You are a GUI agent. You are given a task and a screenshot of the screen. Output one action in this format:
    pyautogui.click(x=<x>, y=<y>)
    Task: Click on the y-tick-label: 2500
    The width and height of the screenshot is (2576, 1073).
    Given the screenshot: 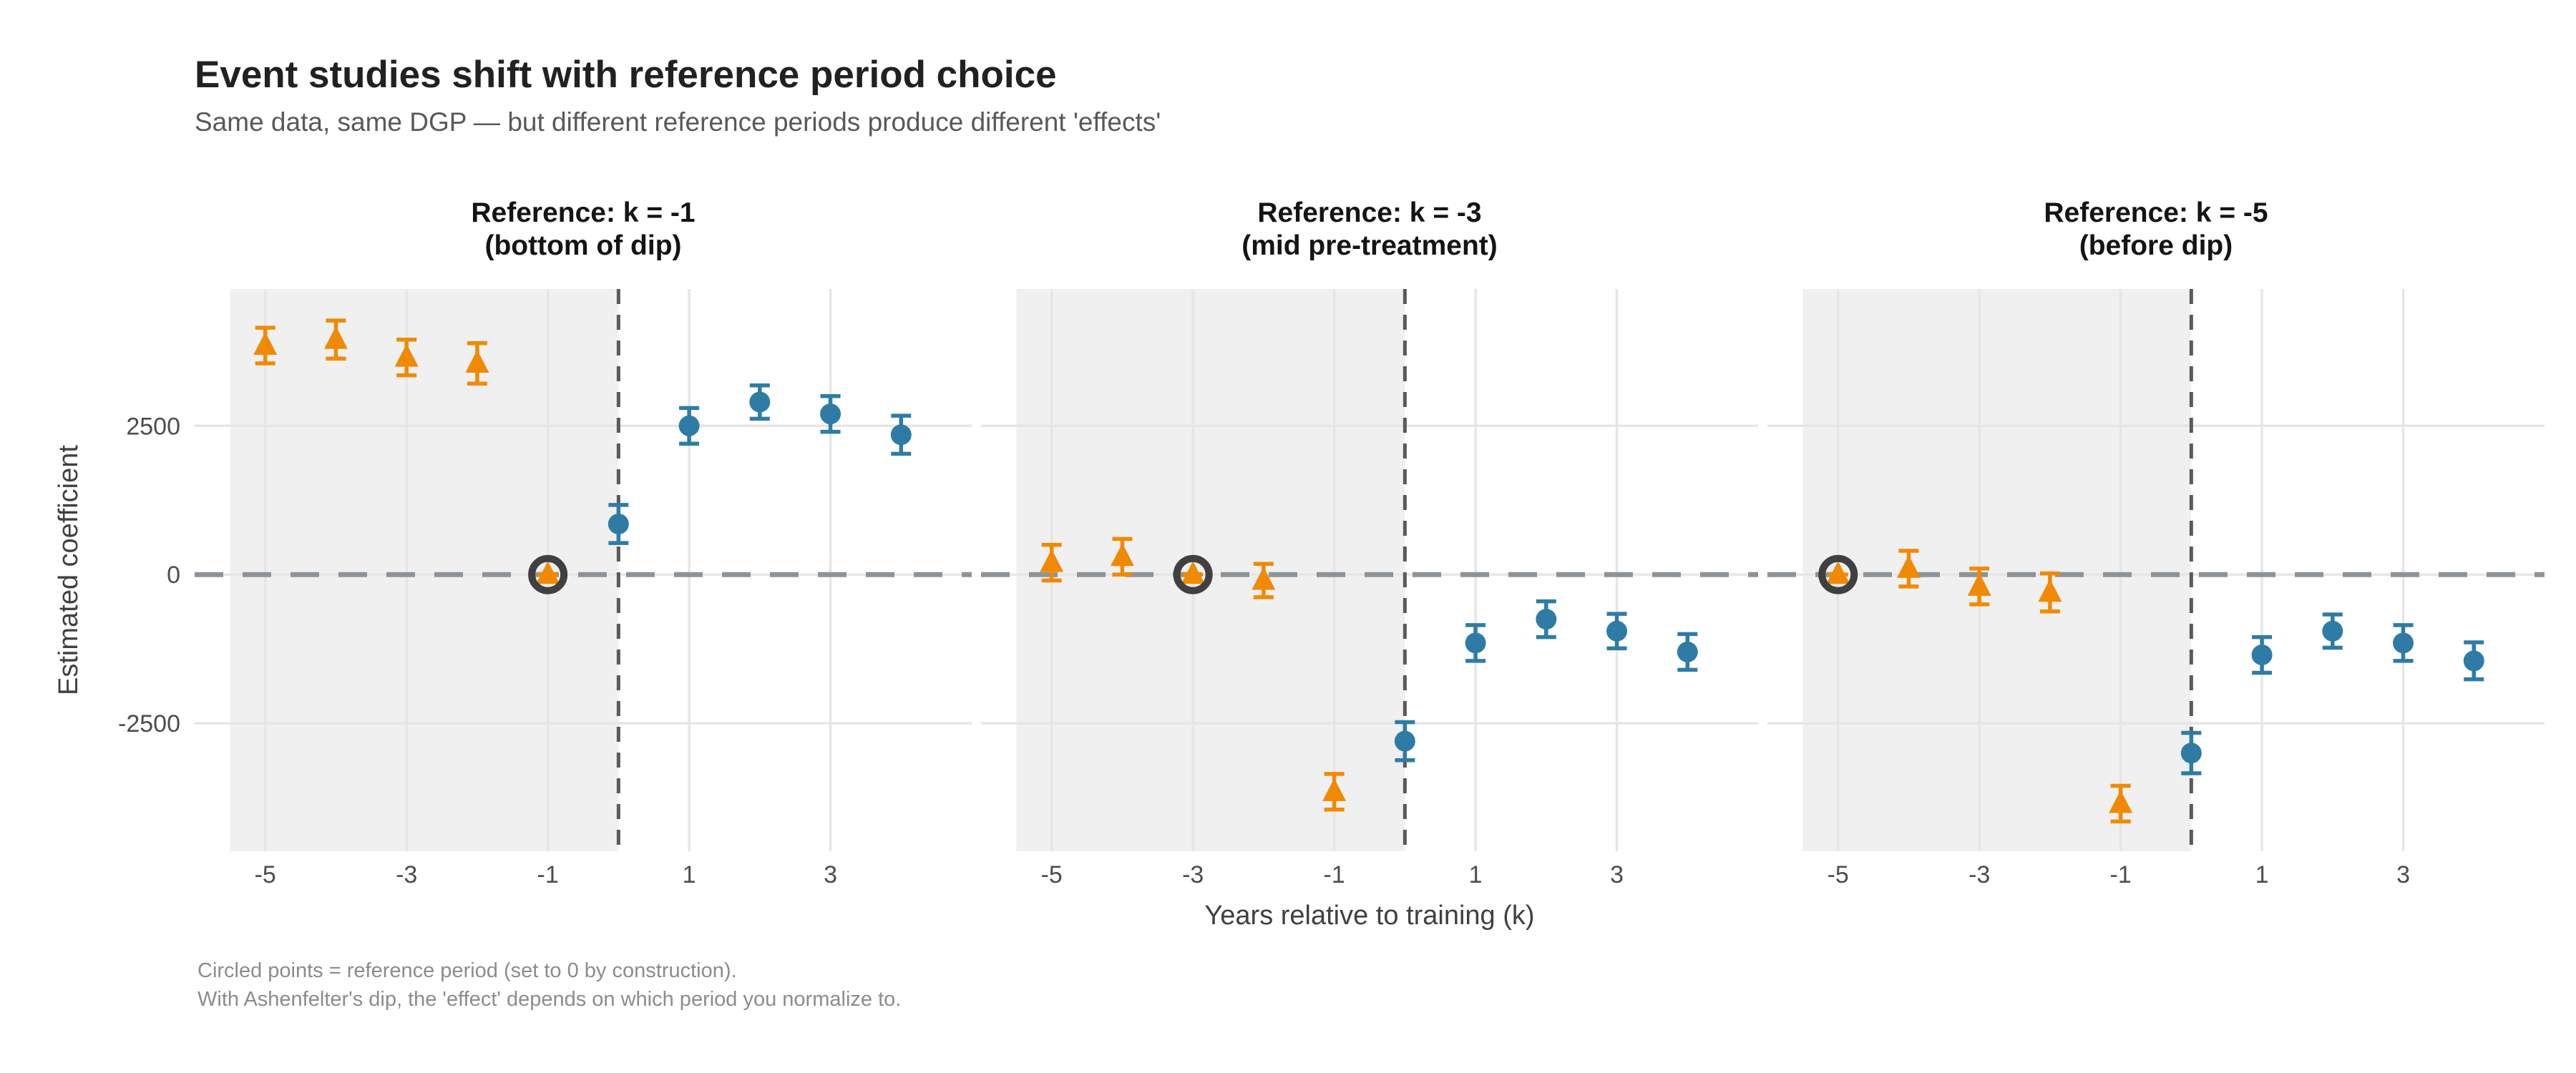 What is the action you would take?
    pyautogui.click(x=153, y=427)
    